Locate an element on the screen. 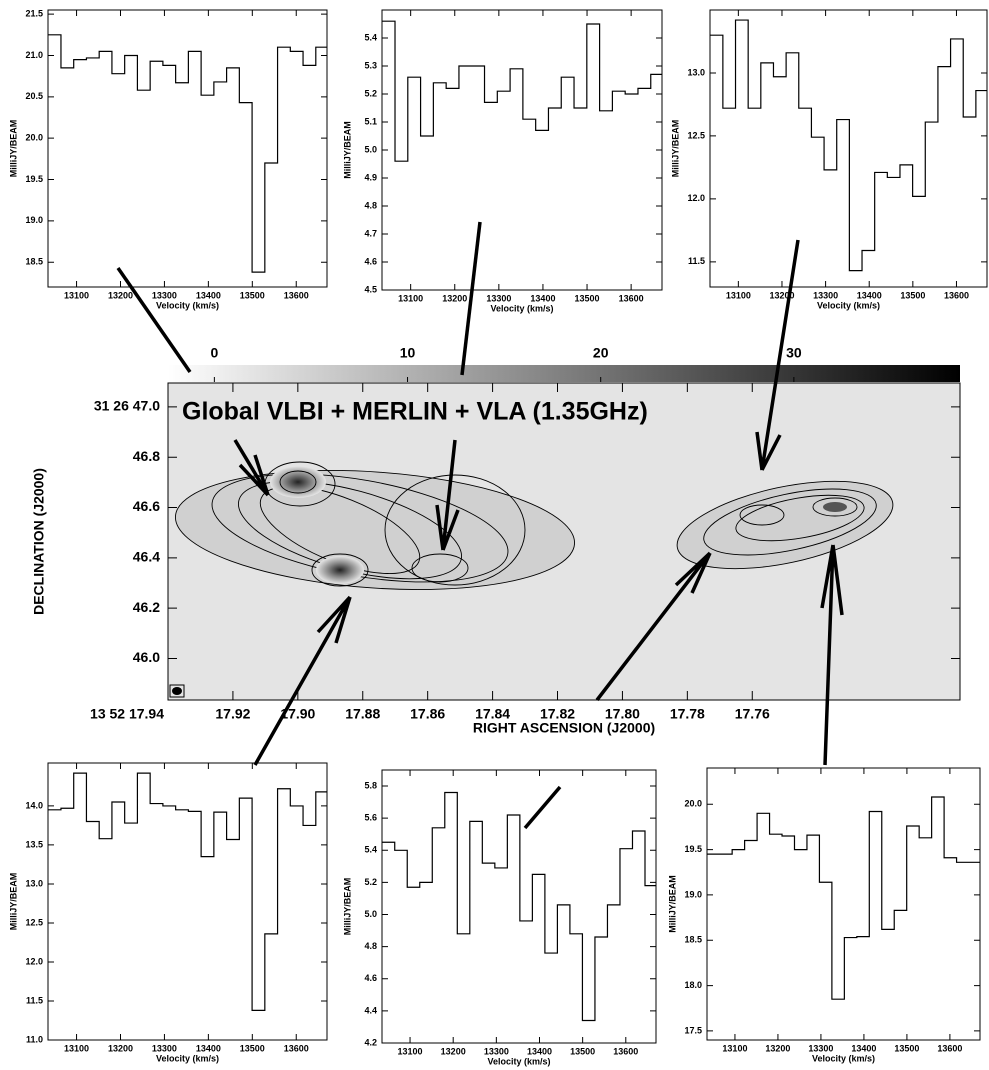 Image resolution: width=989 pixels, height=1070 pixels. x-tick-label: 17.90 is located at coordinates (297, 714).